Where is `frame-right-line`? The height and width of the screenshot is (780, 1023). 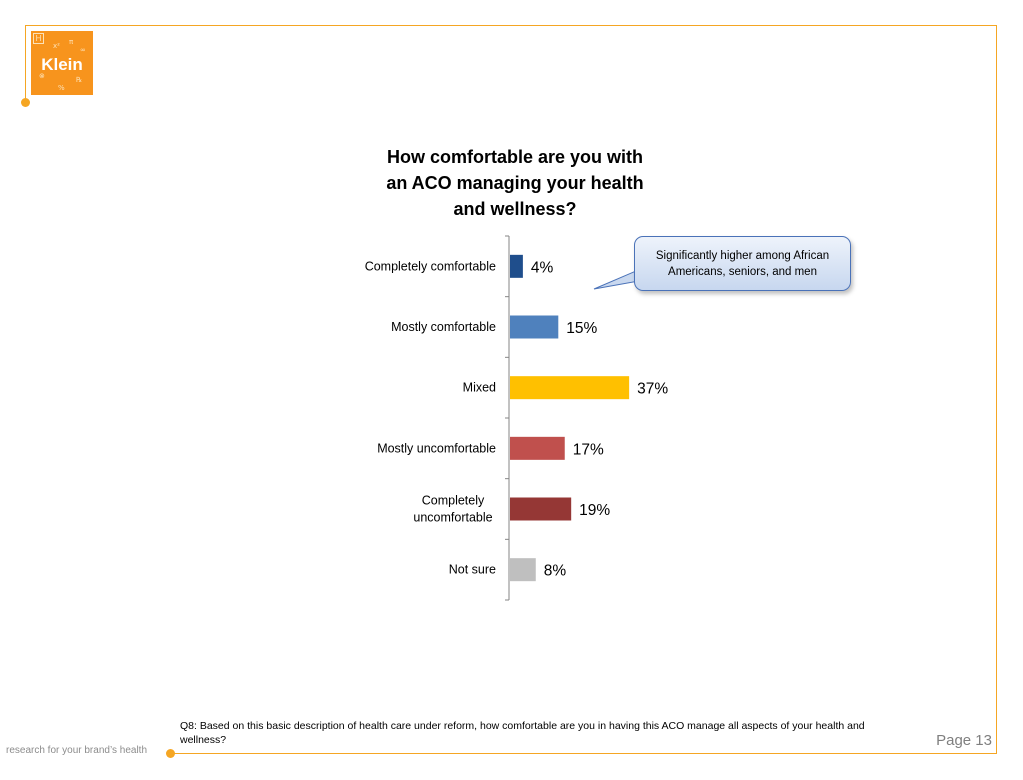 frame-right-line is located at coordinates (996, 389).